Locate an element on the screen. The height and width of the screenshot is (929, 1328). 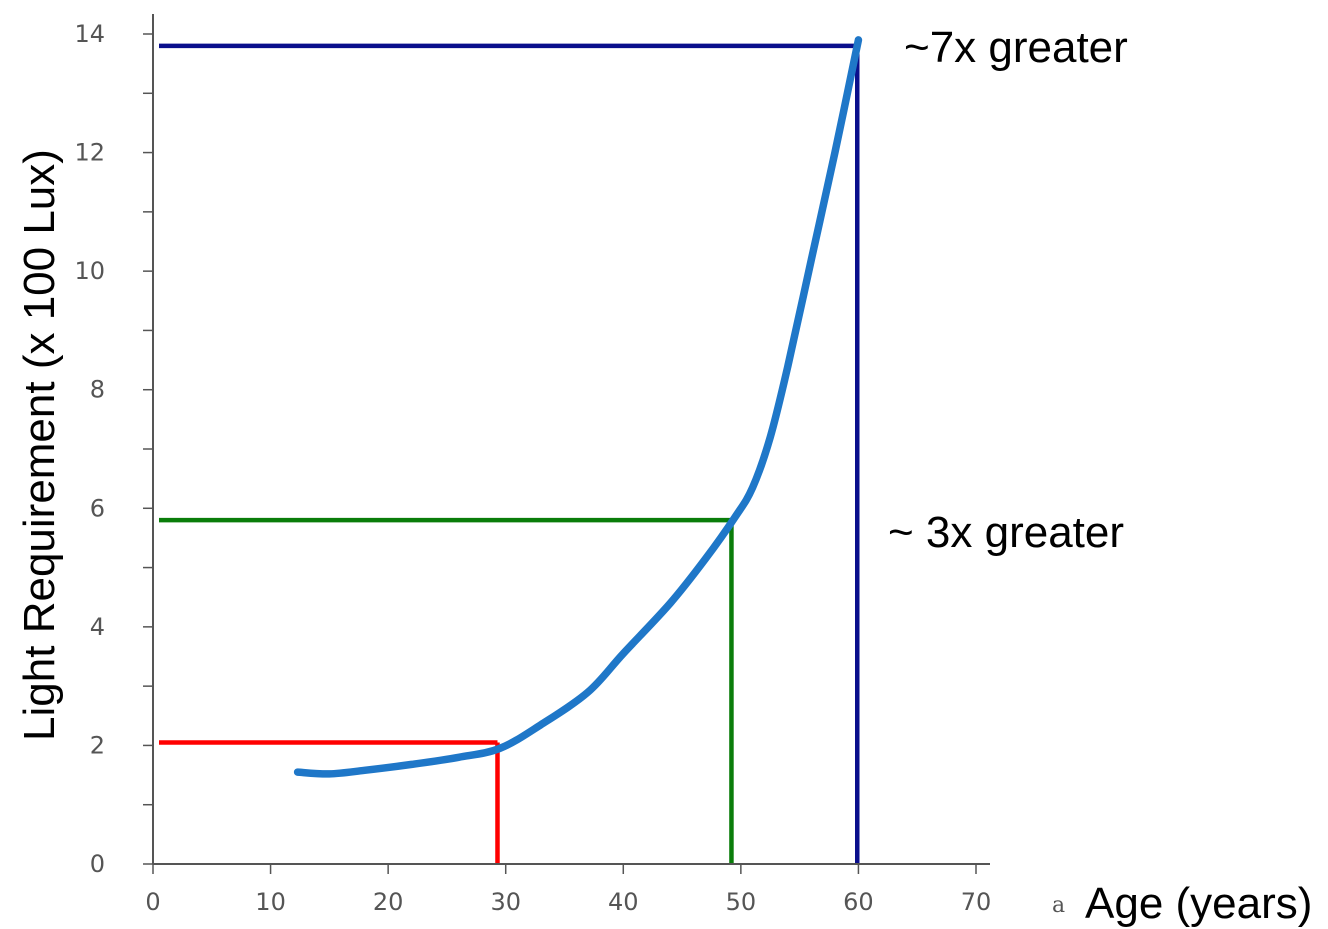
stray-a-label: a is located at coordinates (1058, 905).